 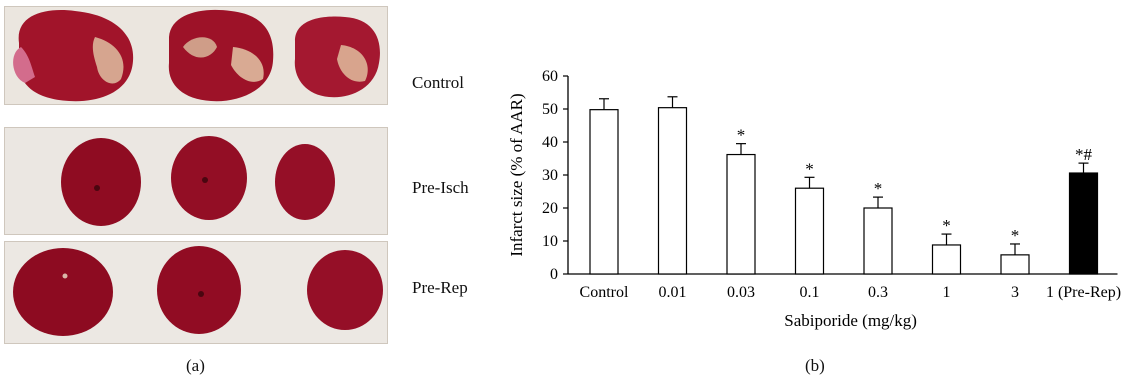 What do you see at coordinates (516, 174) in the screenshot?
I see `y-axis-title: Infarct size (% of AAR)` at bounding box center [516, 174].